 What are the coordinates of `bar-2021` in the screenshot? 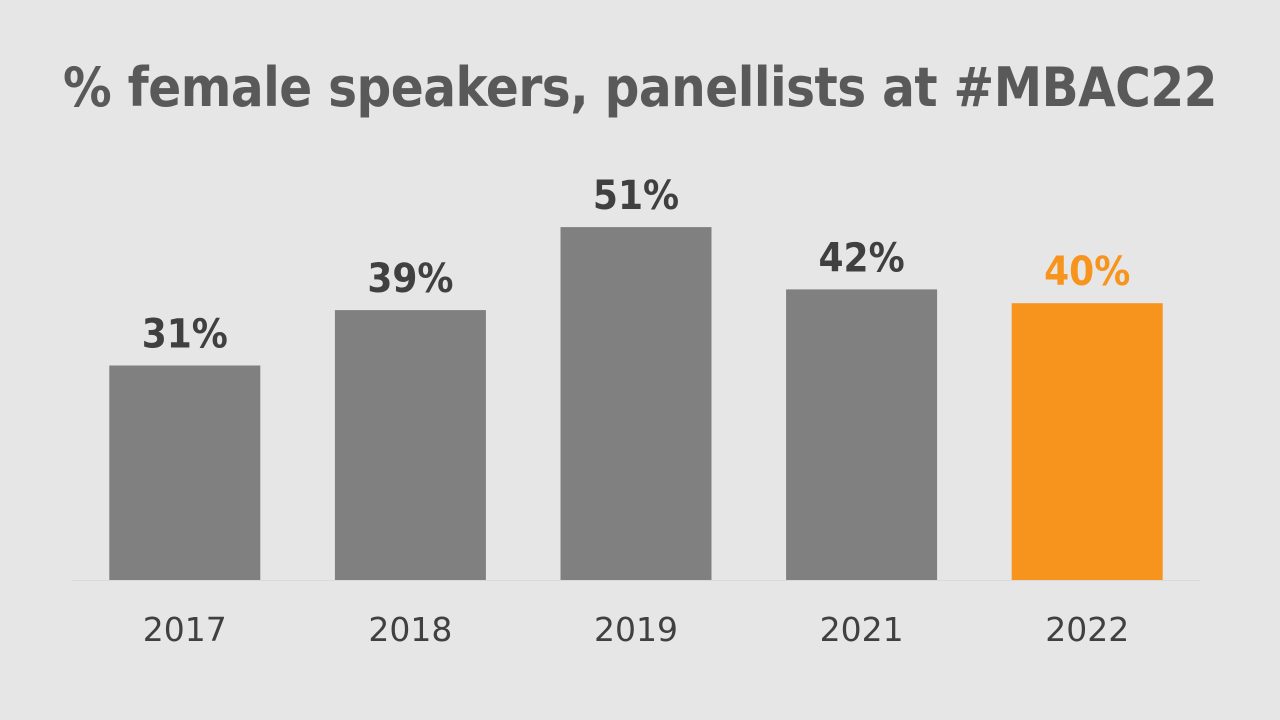 It's located at (862, 434).